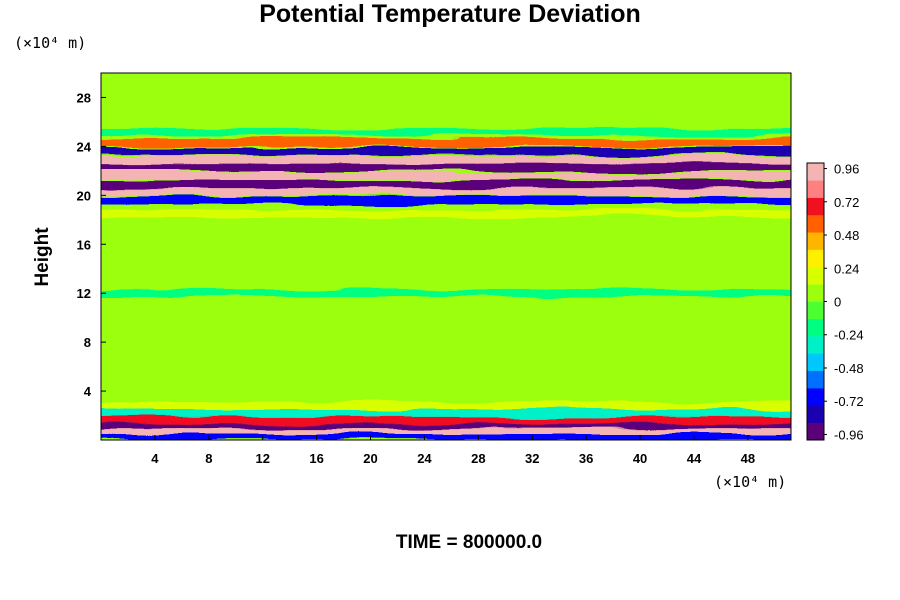 Image resolution: width=900 pixels, height=600 pixels. What do you see at coordinates (849, 335) in the screenshot?
I see `colorbar-label: -0.24` at bounding box center [849, 335].